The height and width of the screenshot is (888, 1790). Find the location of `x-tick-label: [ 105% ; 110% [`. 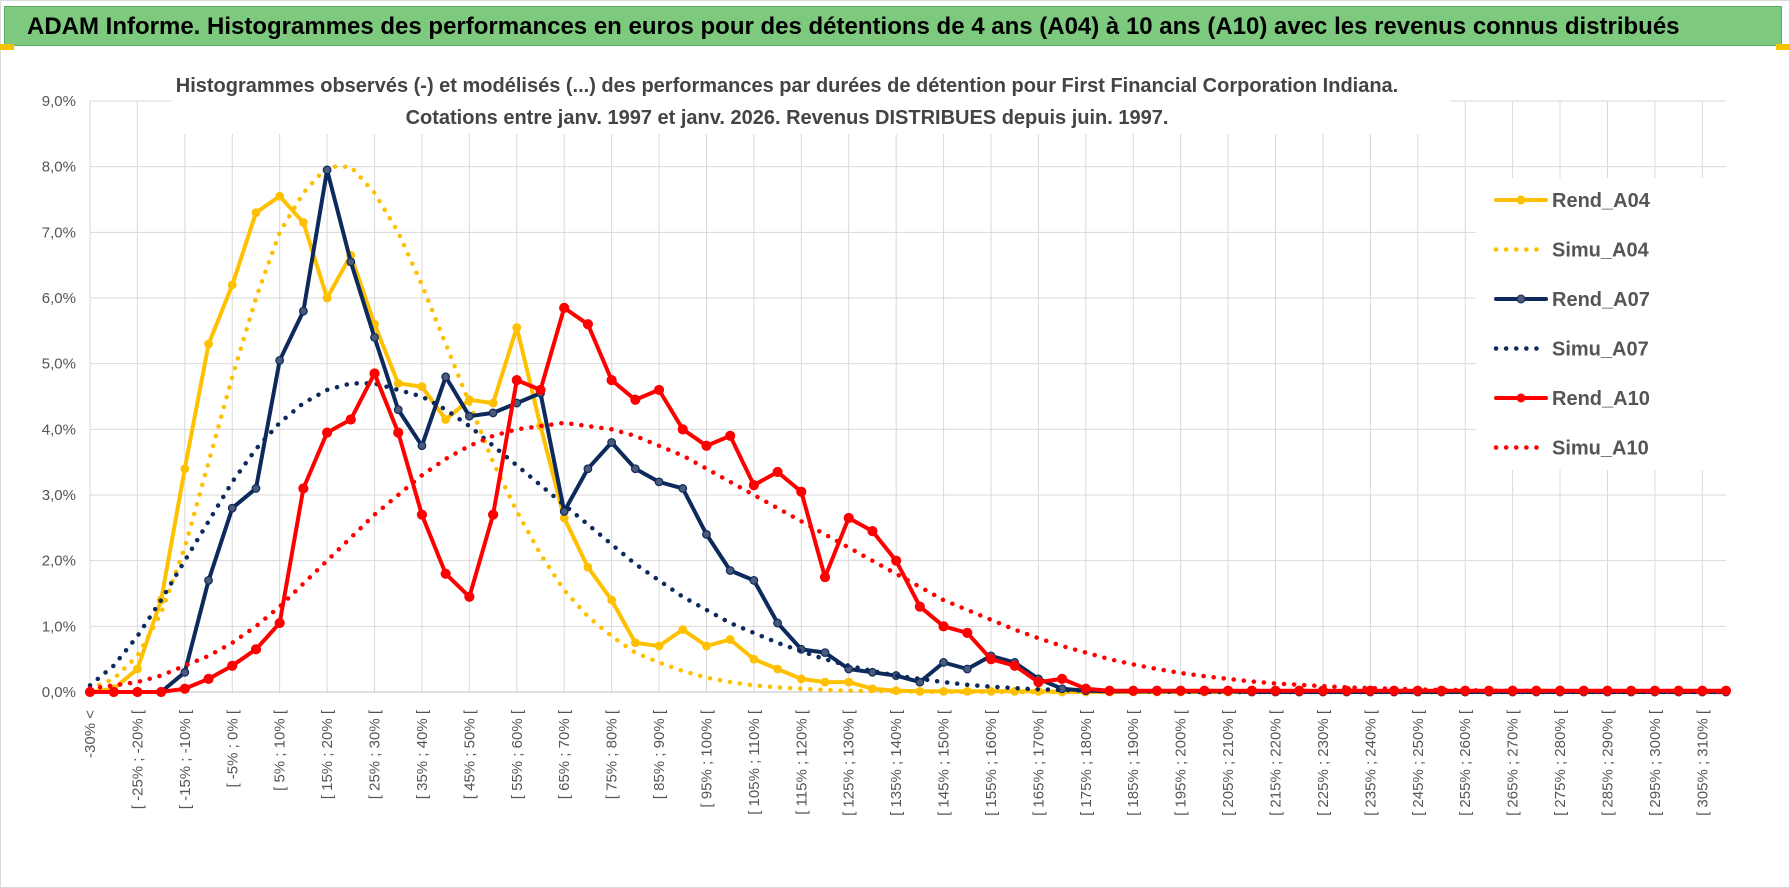

x-tick-label: [ 105% ; 110% [ is located at coordinates (754, 762).